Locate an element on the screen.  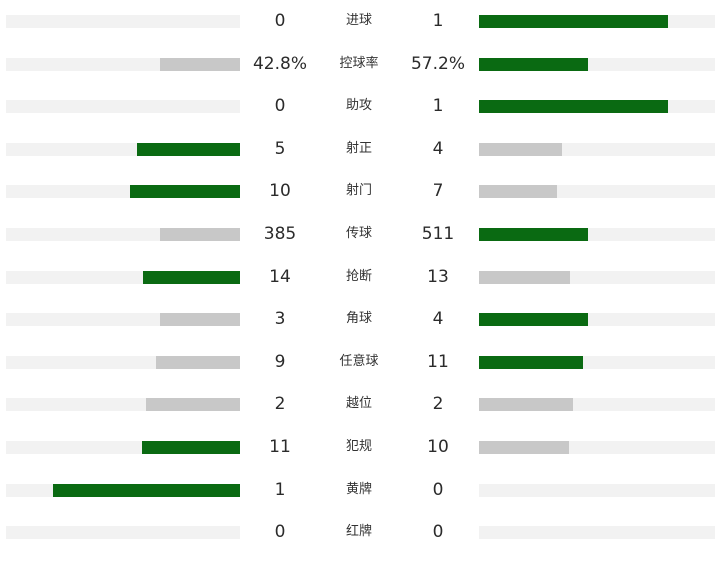
away-value: 11 is located at coordinates (438, 361).